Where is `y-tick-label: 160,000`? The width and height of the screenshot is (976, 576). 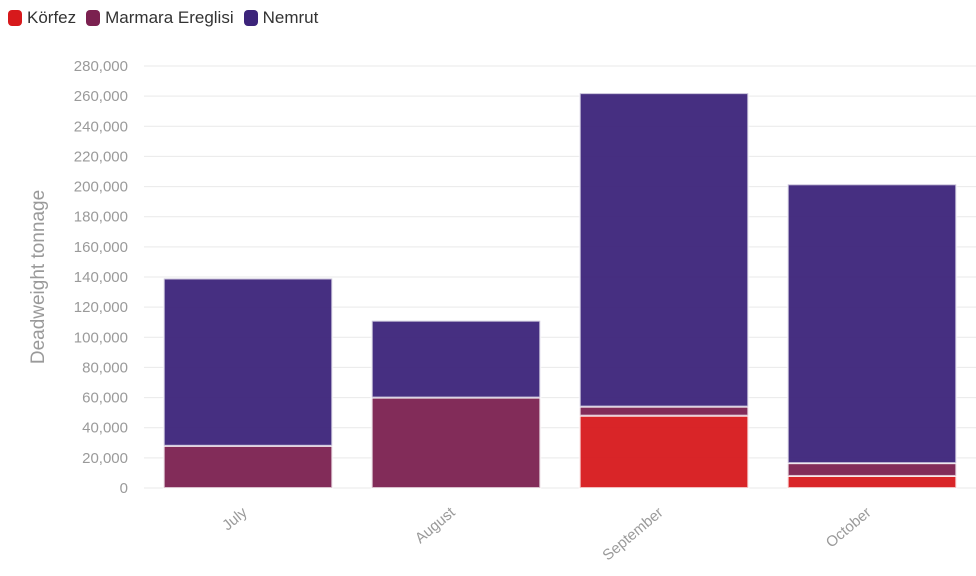
y-tick-label: 160,000 is located at coordinates (101, 247).